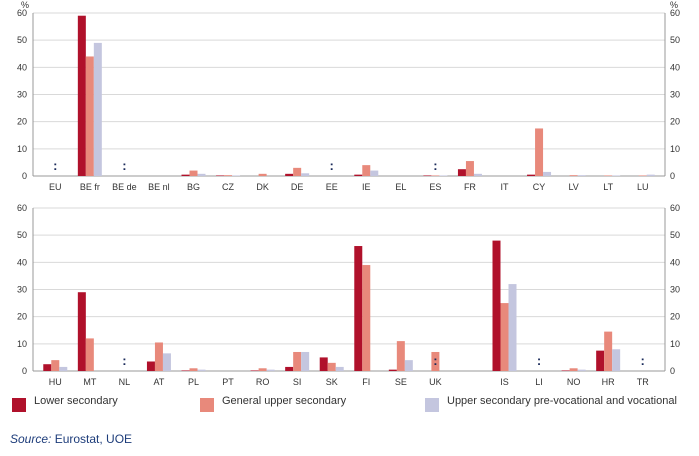 The width and height of the screenshot is (699, 456). Describe the element at coordinates (674, 5) in the screenshot. I see `unit-label-right: %` at that location.